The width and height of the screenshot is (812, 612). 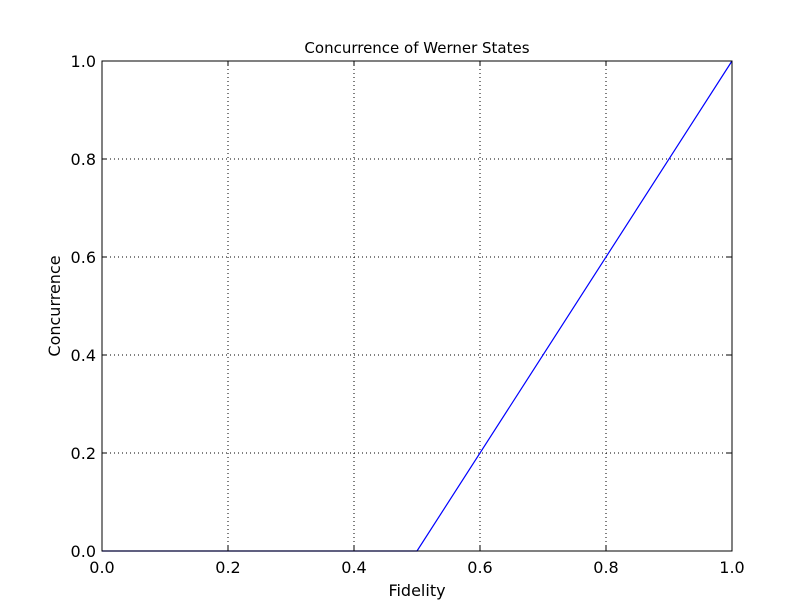 What do you see at coordinates (101, 567) in the screenshot?
I see `x-tick-label: 0.0` at bounding box center [101, 567].